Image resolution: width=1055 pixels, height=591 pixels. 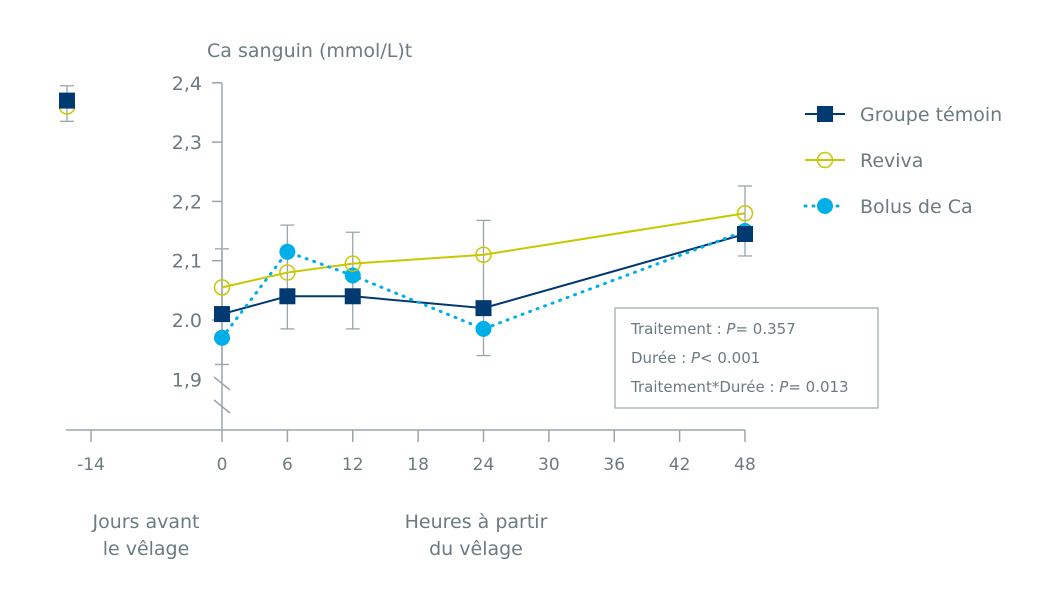 What do you see at coordinates (484, 465) in the screenshot?
I see `x-tick-label: 24` at bounding box center [484, 465].